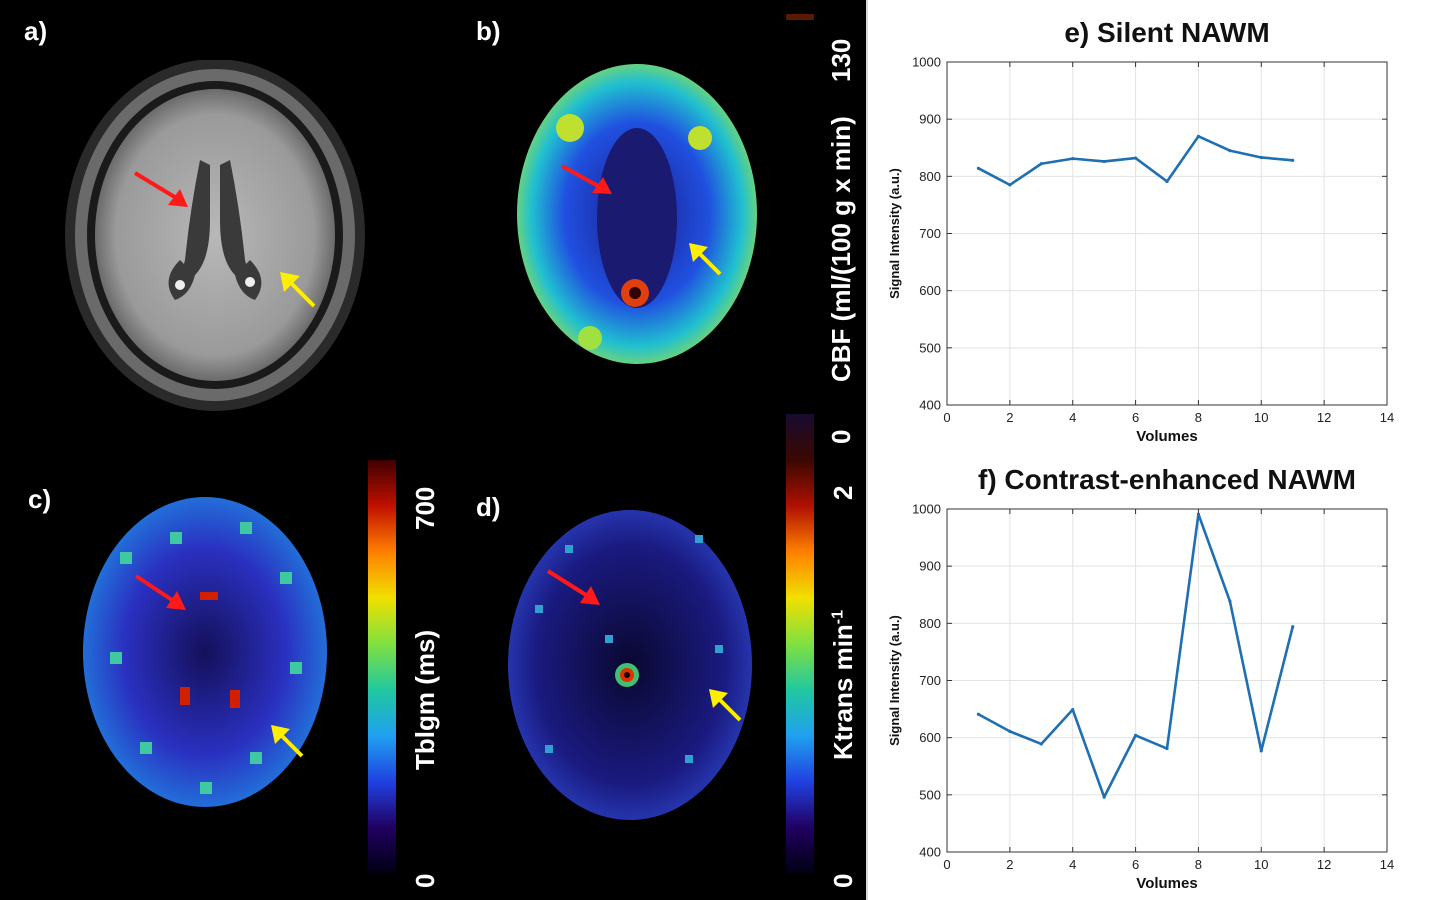 This screenshot has height=900, width=1444. What do you see at coordinates (630, 665) in the screenshot?
I see `ktrans-map-d` at bounding box center [630, 665].